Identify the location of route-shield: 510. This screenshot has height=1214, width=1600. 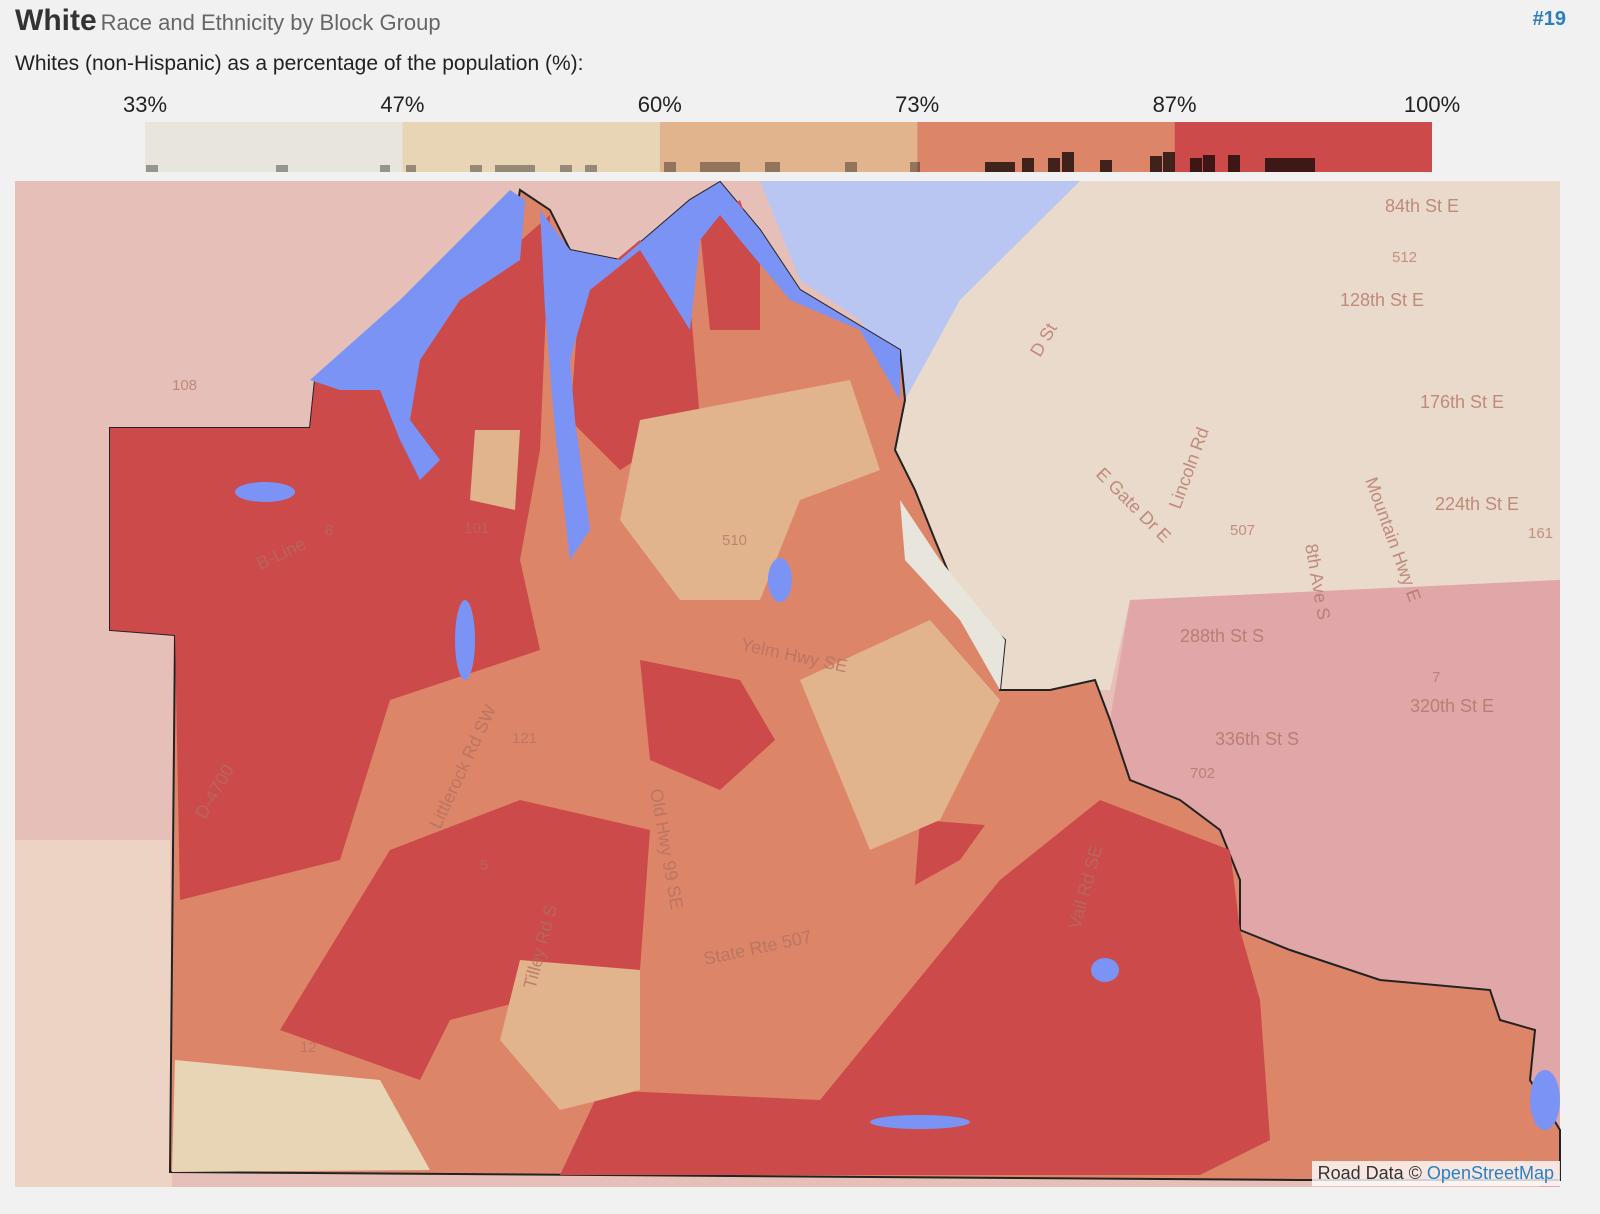
(734, 540).